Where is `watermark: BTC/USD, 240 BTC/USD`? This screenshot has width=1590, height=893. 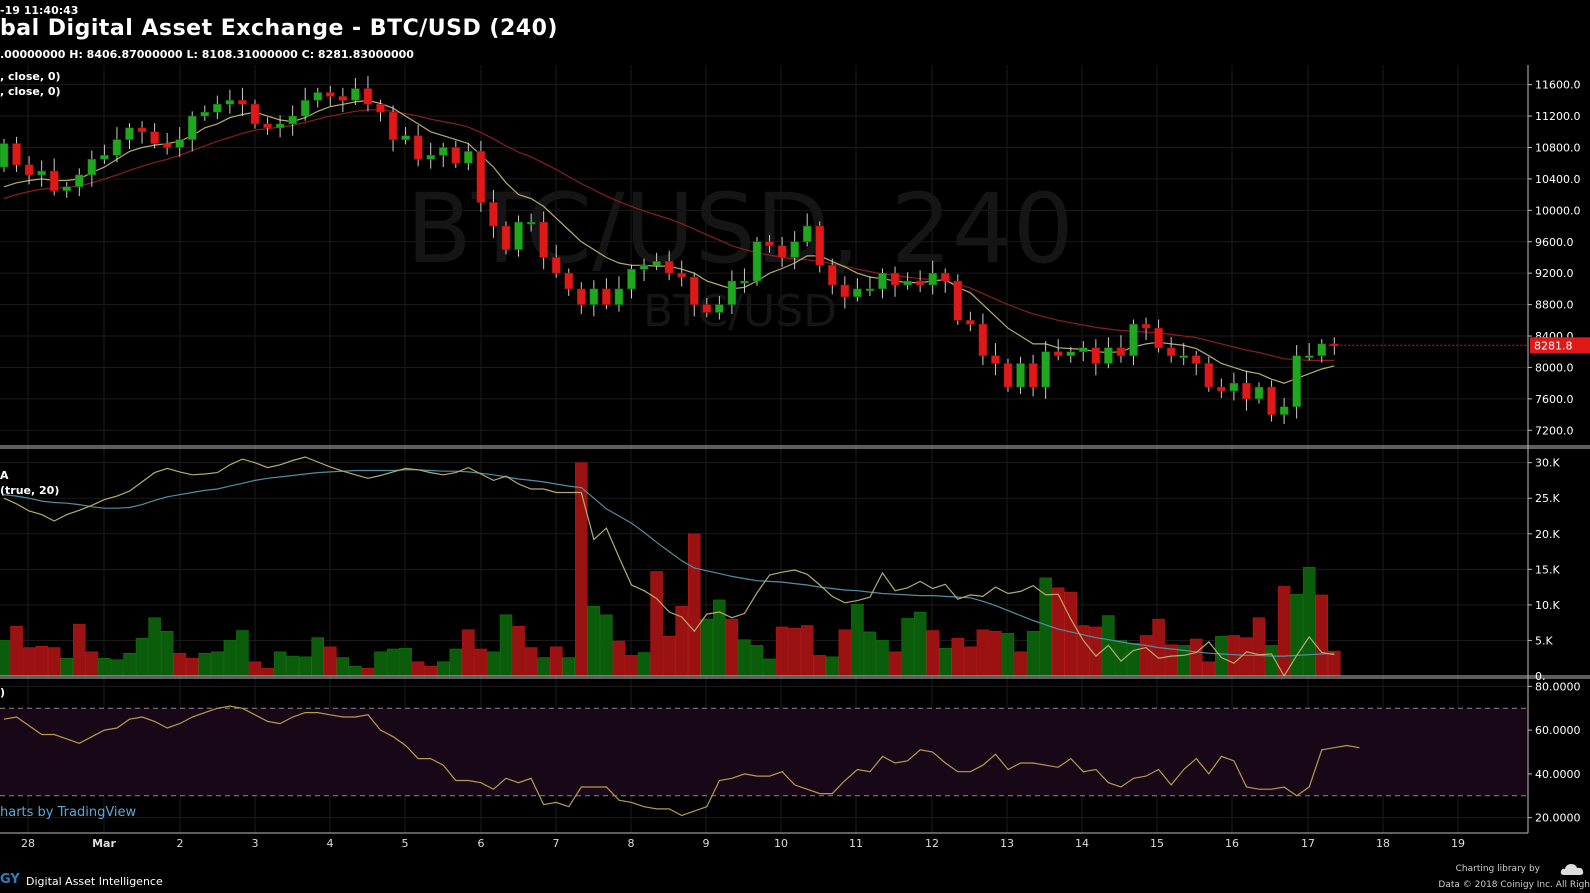 watermark: BTC/USD, 240 BTC/USD is located at coordinates (740, 255).